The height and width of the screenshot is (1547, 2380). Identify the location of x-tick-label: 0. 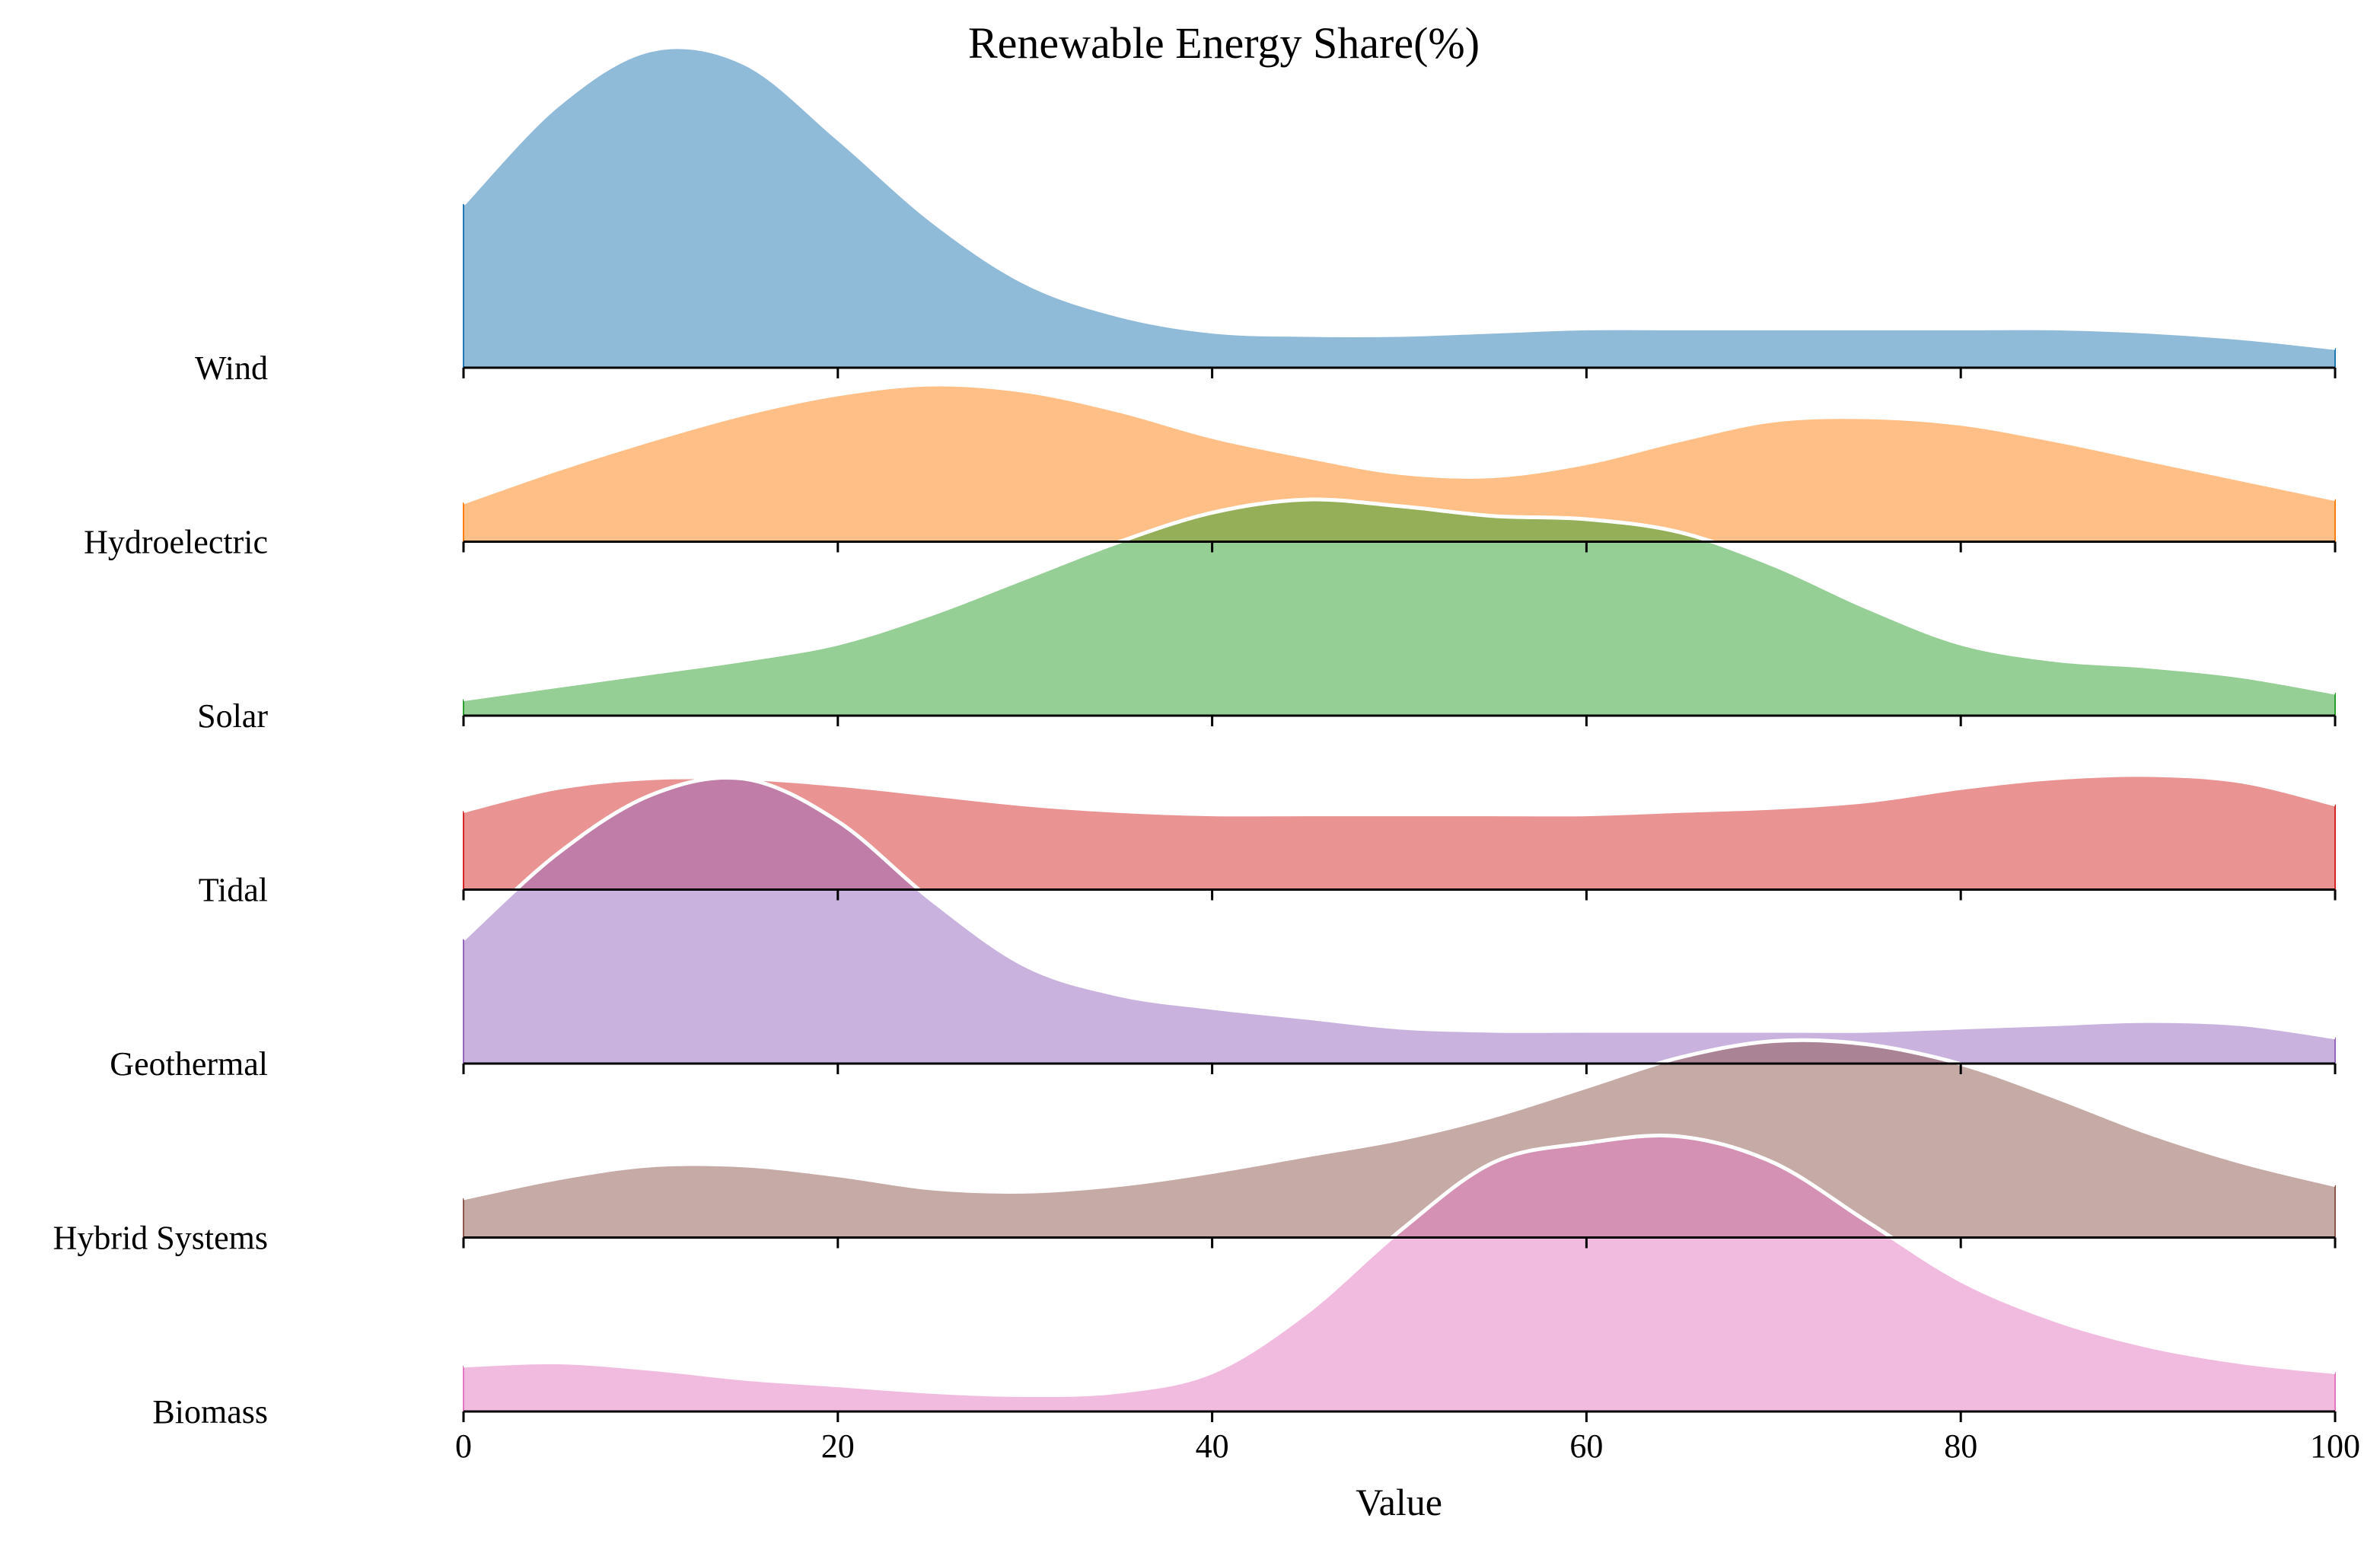
(463, 1446).